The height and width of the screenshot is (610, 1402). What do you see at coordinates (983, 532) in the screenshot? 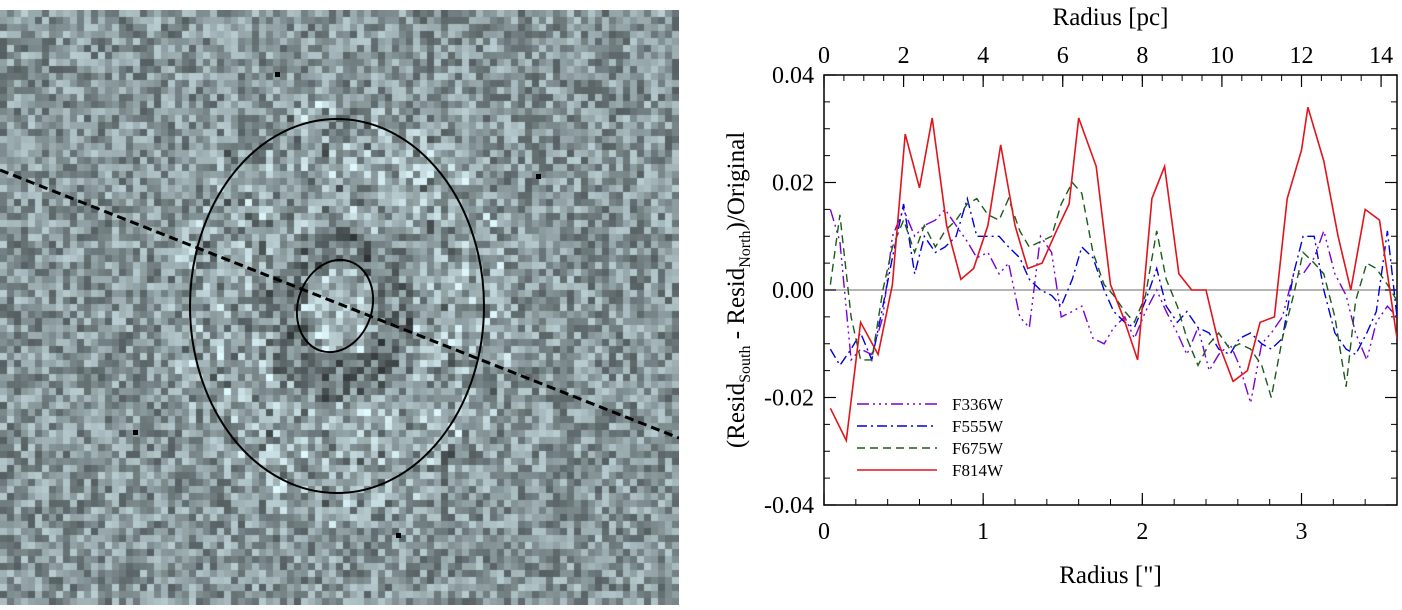
I see `x-tick-label: 1` at bounding box center [983, 532].